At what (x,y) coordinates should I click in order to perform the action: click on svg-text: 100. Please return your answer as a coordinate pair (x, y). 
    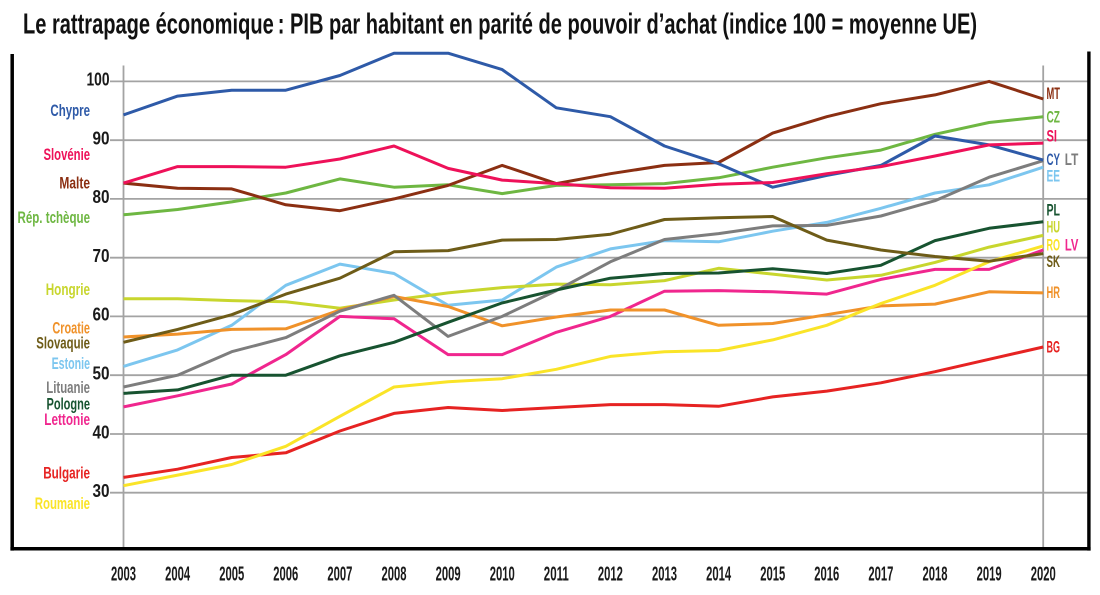
    Looking at the image, I should click on (98, 79).